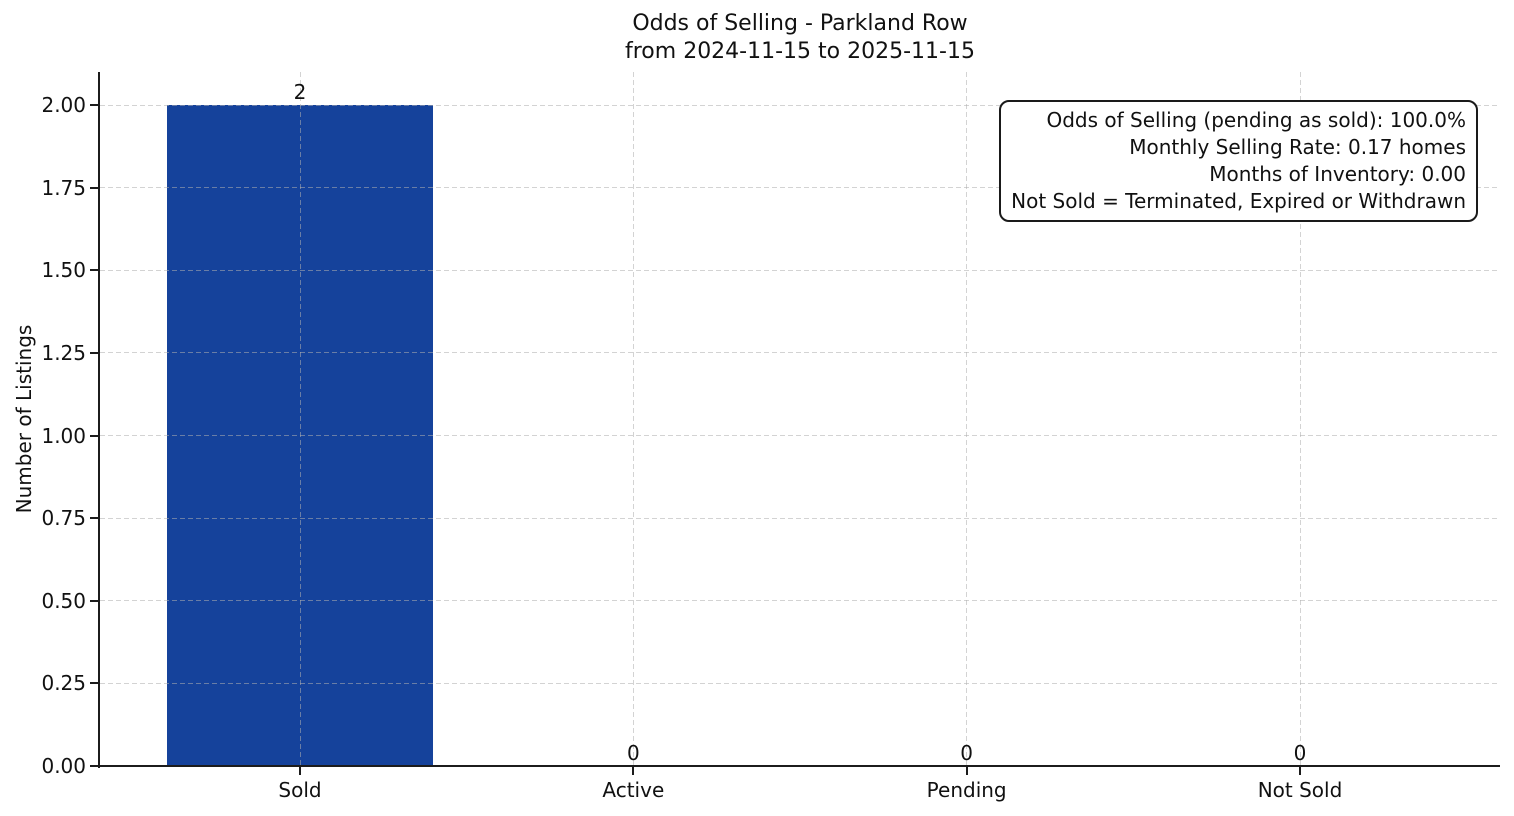  I want to click on y-axis-label: Number of Listings, so click(24, 419).